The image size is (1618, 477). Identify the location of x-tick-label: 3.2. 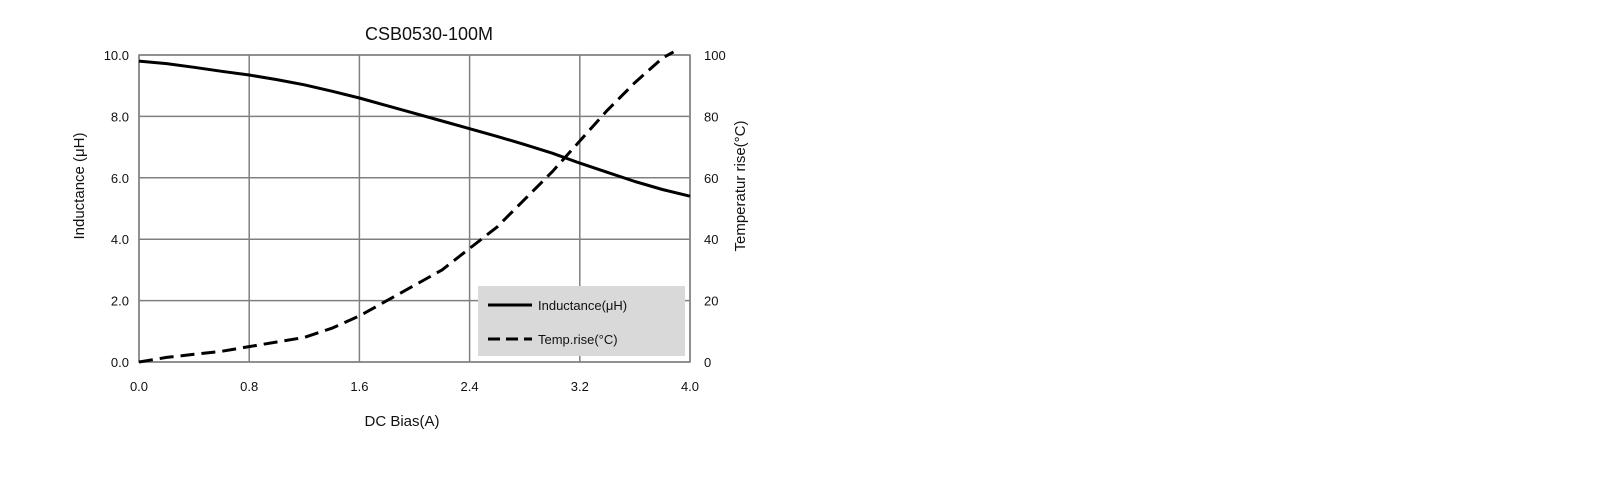
(580, 386).